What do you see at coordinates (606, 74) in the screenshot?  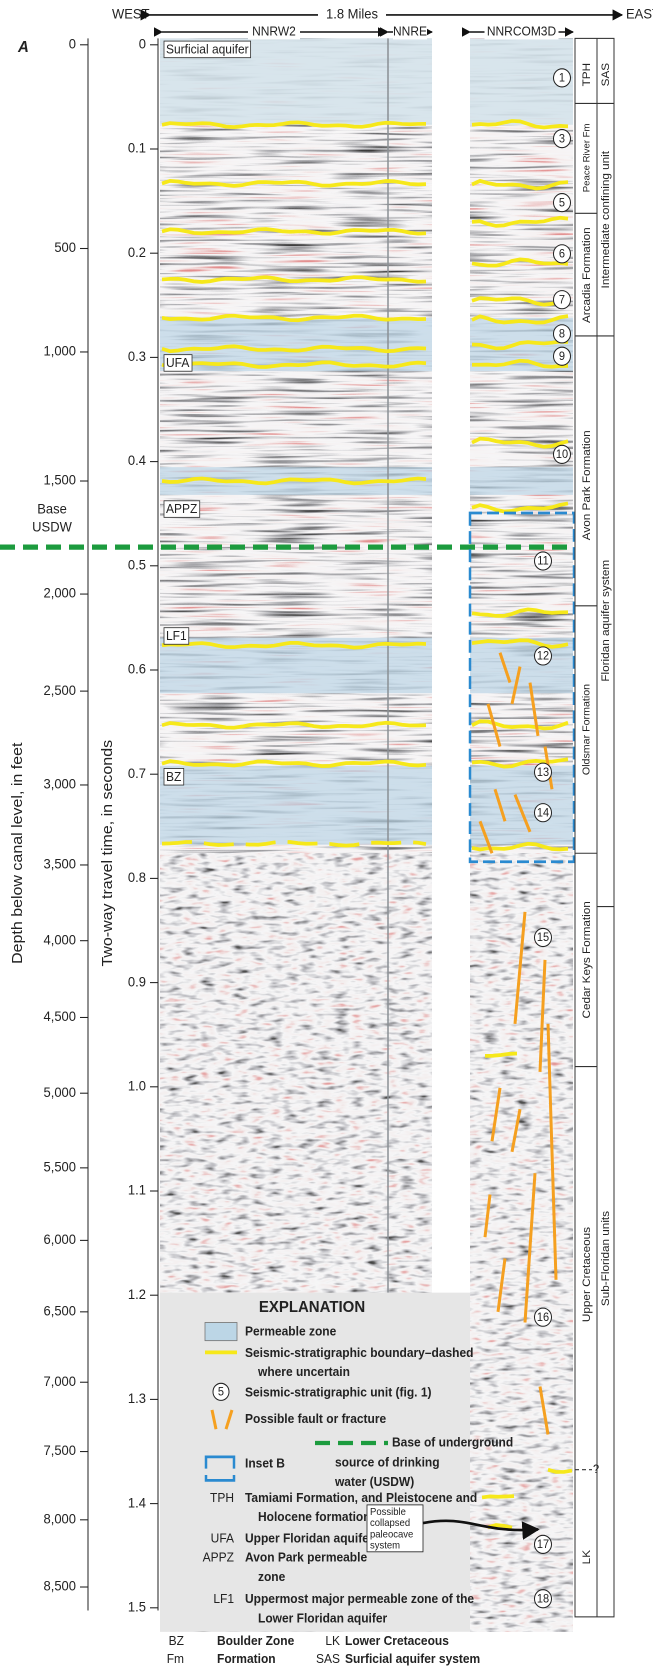 I see `hydrogeologic-unit: SAS` at bounding box center [606, 74].